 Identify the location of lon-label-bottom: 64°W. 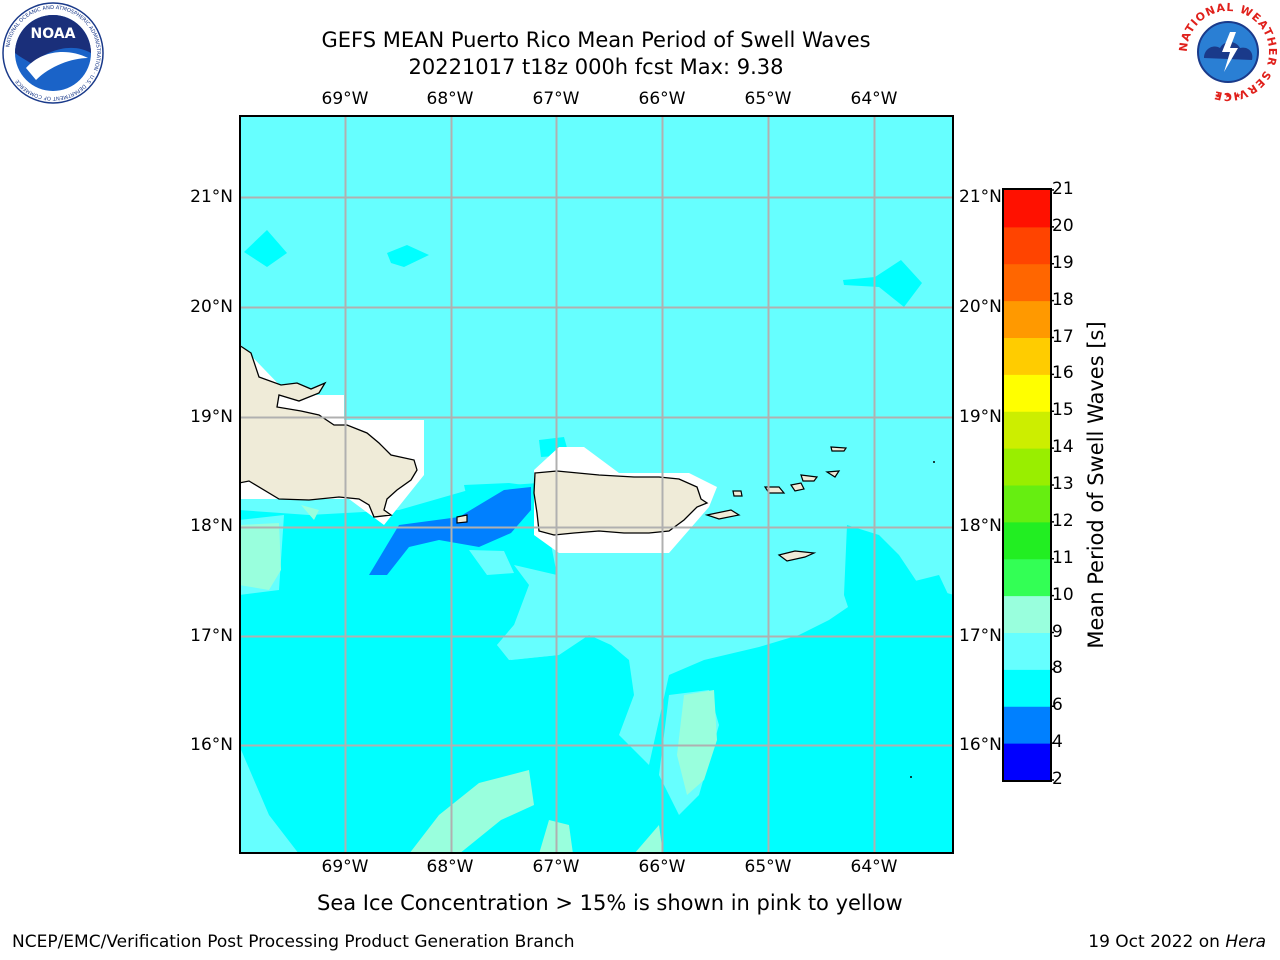
(874, 867).